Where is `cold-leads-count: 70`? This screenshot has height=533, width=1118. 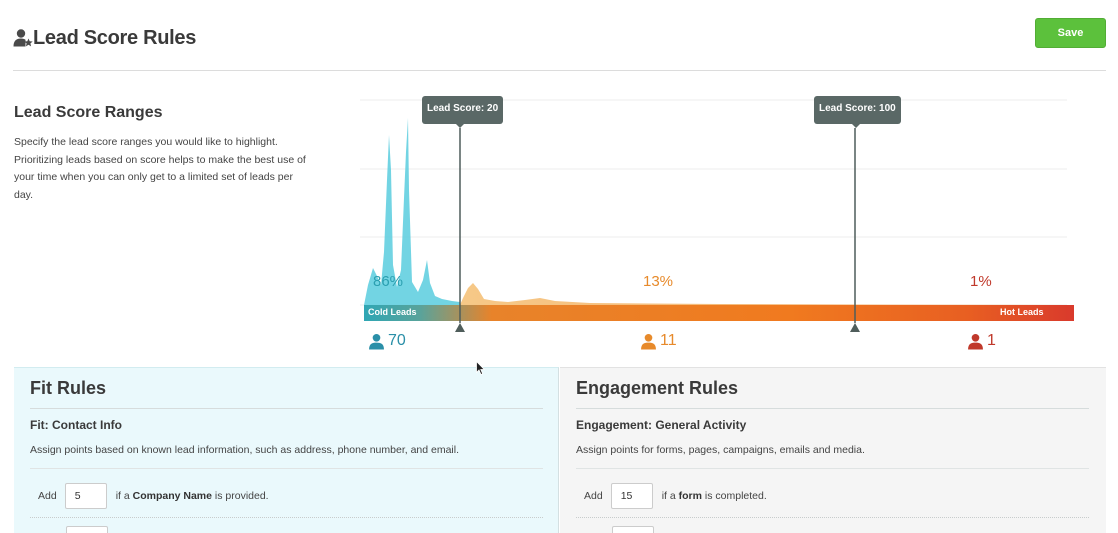 cold-leads-count: 70 is located at coordinates (387, 341).